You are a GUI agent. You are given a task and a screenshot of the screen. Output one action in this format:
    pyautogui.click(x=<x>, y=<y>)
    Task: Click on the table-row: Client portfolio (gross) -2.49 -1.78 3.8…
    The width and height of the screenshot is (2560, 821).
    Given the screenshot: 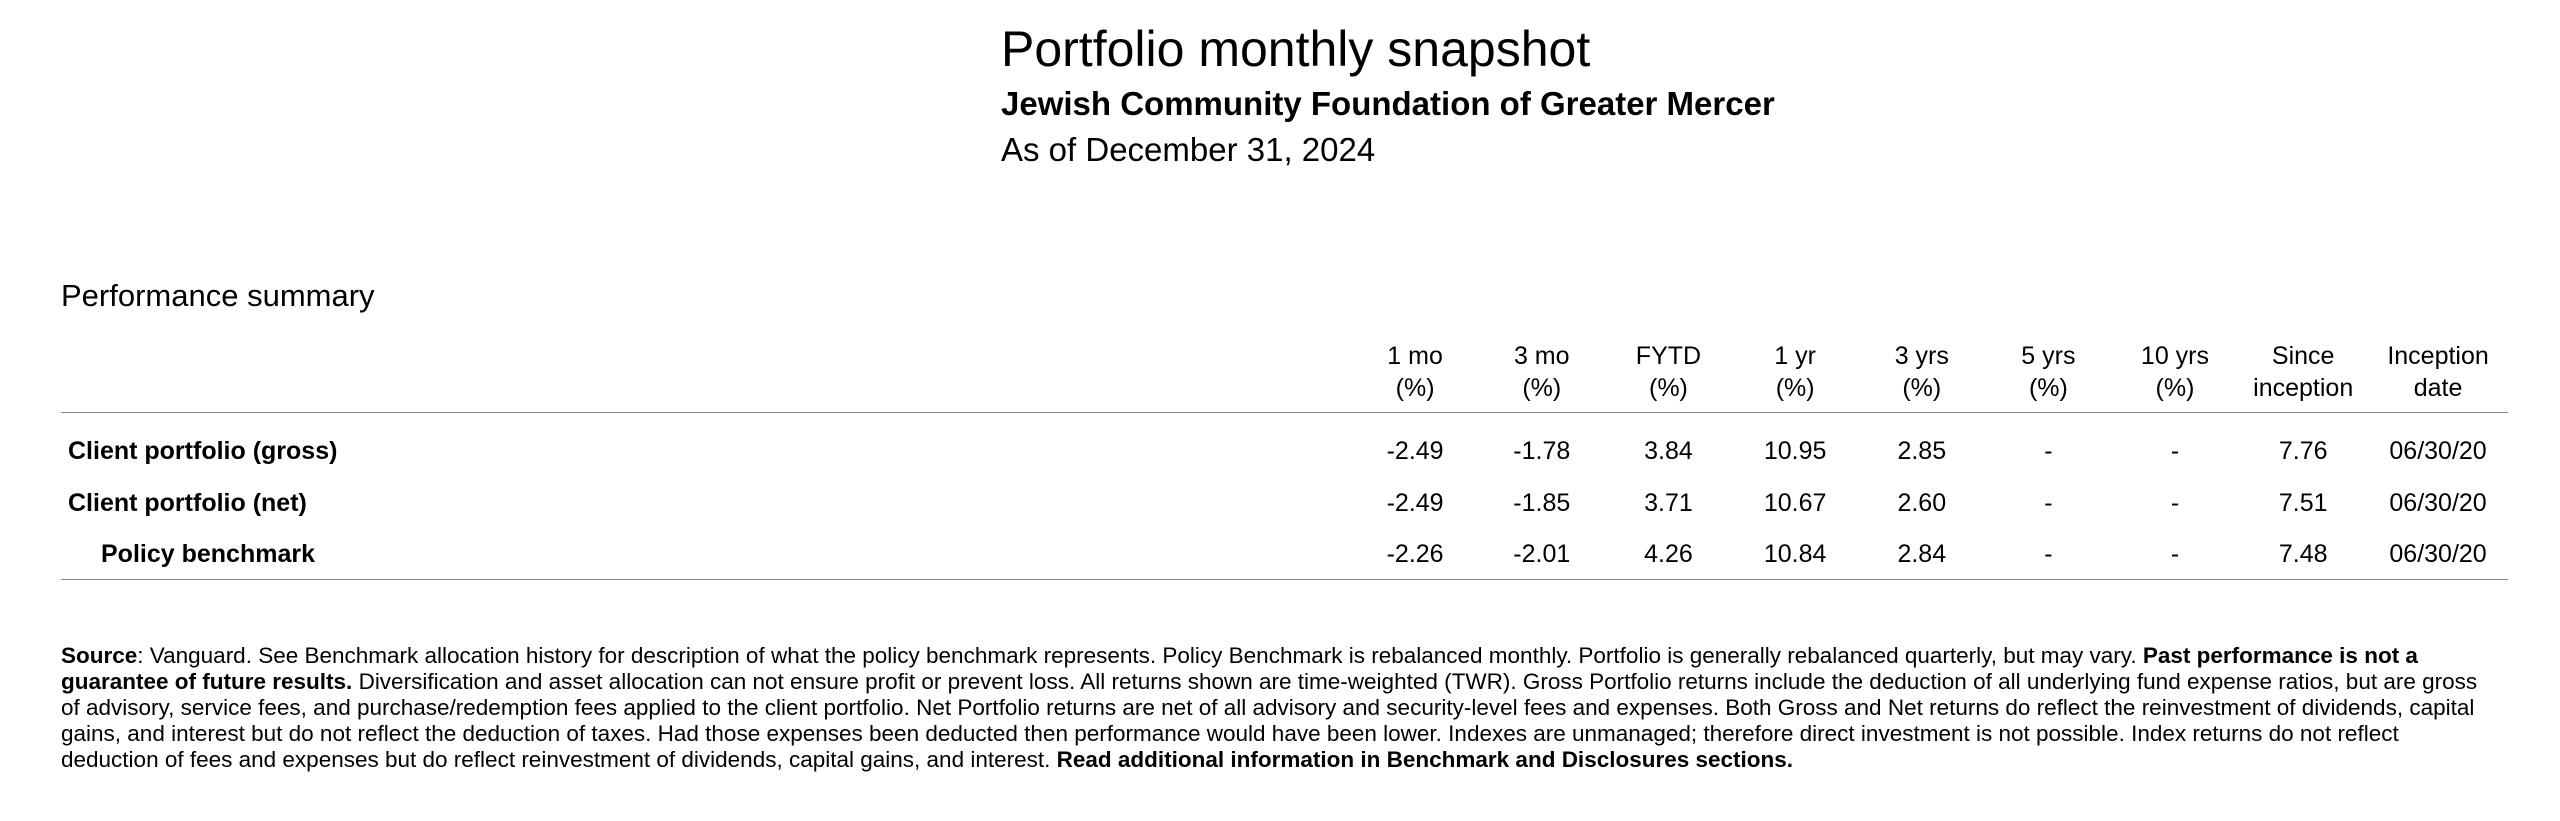 What is the action you would take?
    pyautogui.click(x=1284, y=445)
    